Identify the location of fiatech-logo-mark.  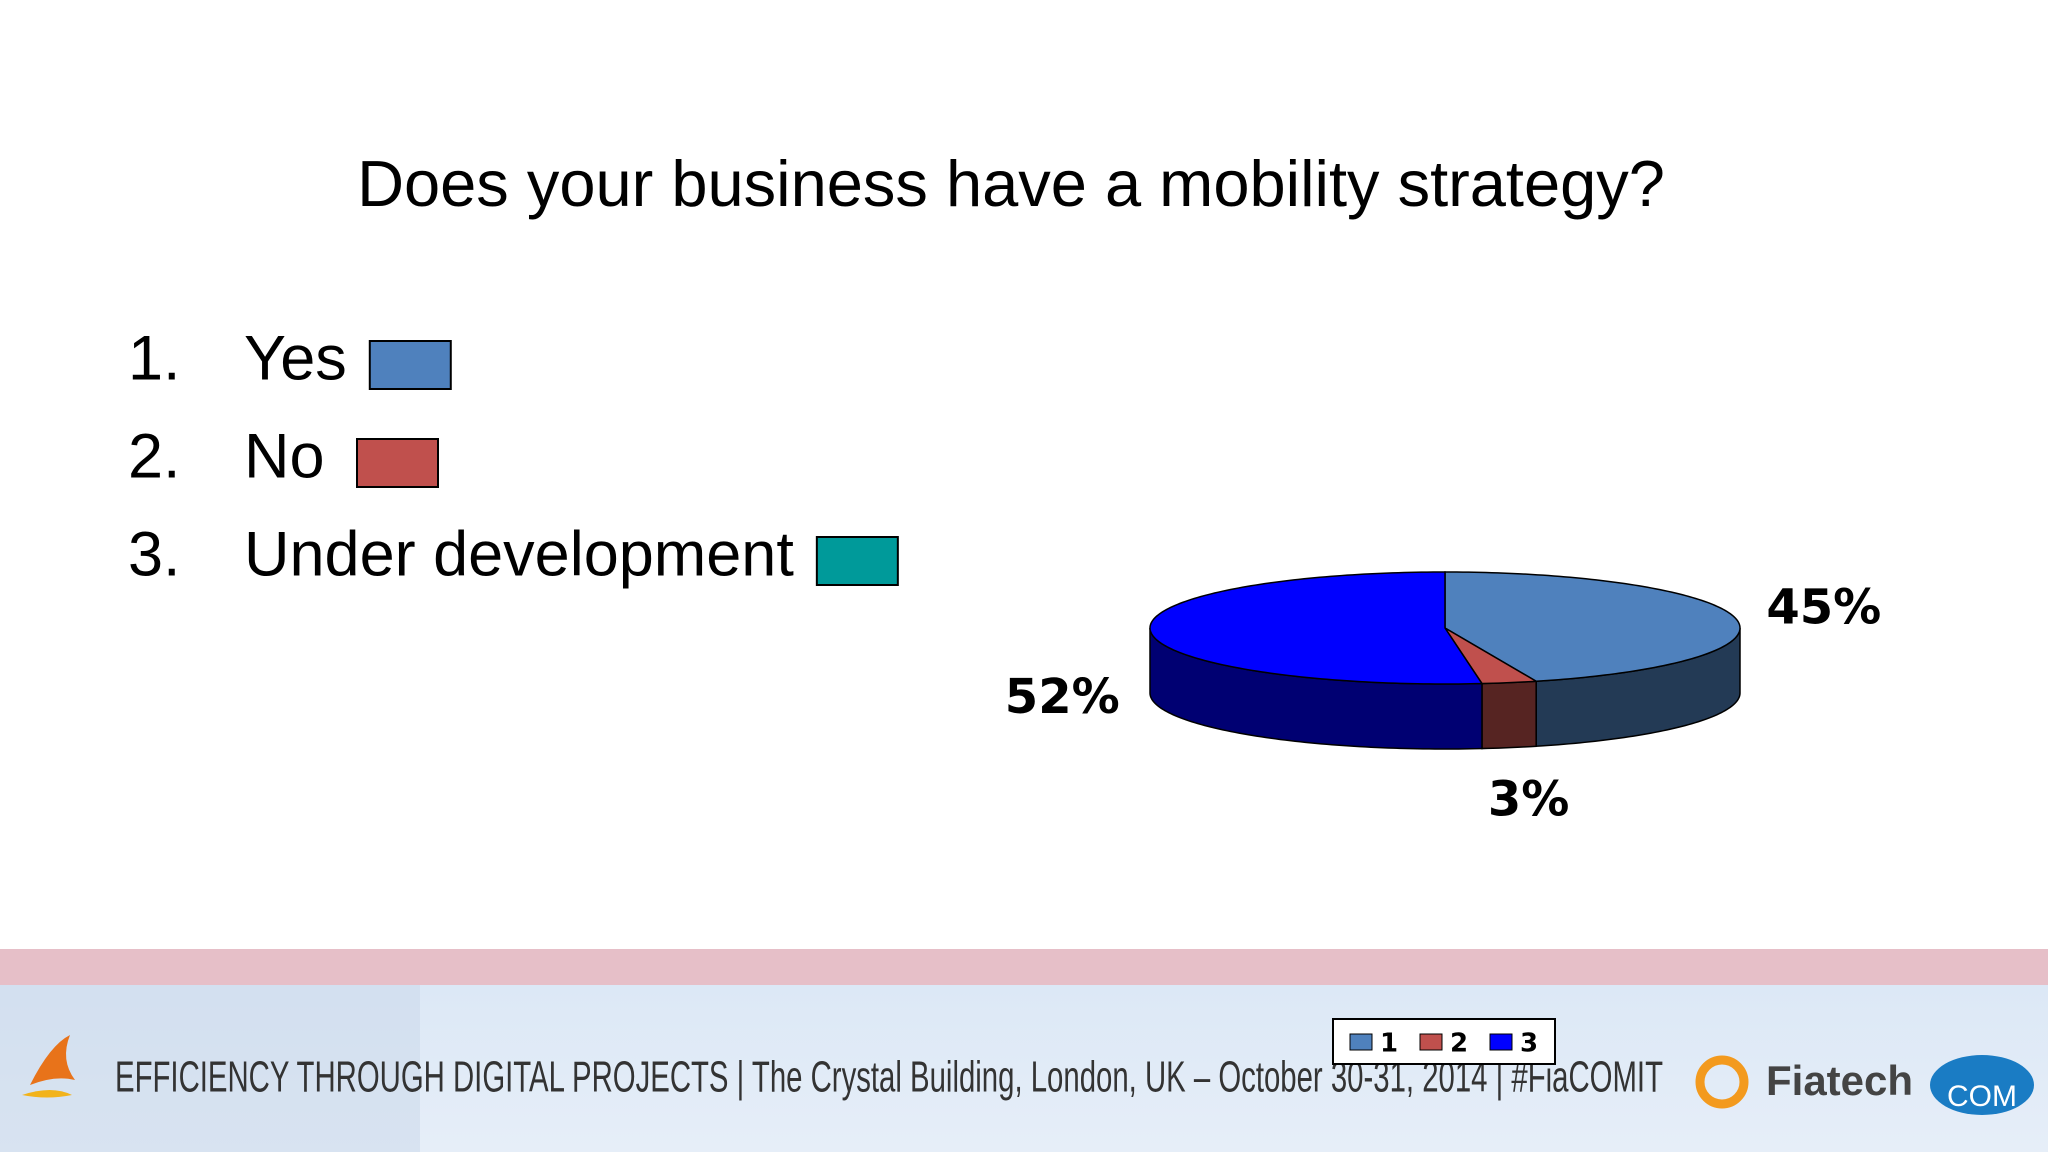
(1722, 1082).